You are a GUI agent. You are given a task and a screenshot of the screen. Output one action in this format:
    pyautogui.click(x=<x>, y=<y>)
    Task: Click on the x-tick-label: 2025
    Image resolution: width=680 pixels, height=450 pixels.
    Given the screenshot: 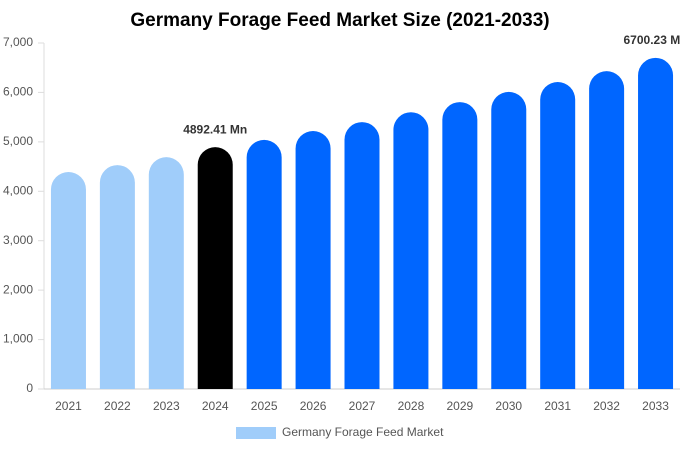 What is the action you would take?
    pyautogui.click(x=264, y=406)
    